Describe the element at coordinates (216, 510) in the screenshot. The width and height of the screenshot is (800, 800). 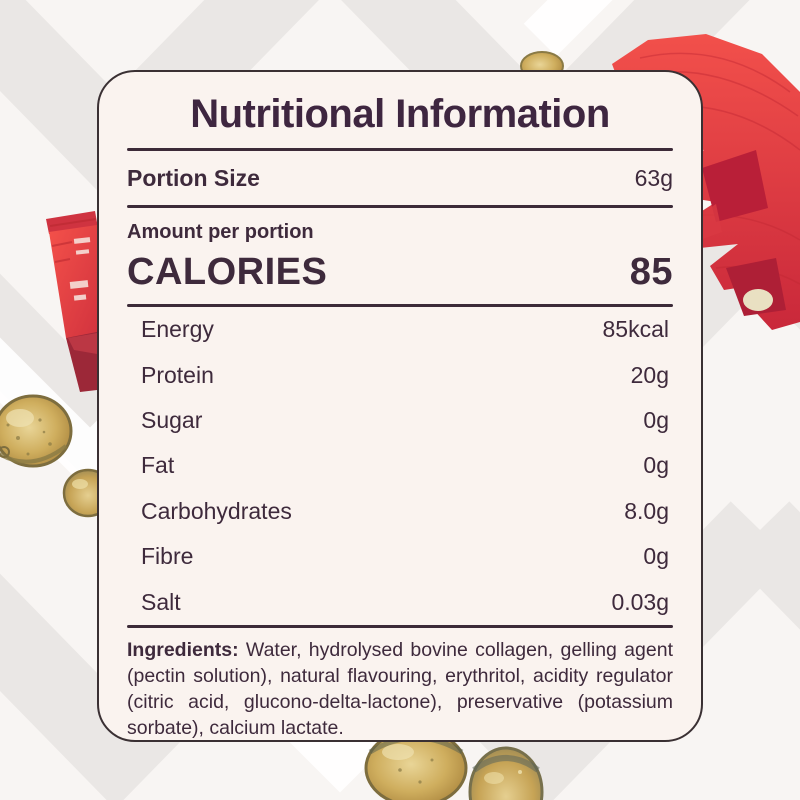
I see `nutrient-label: Carbohydrates` at that location.